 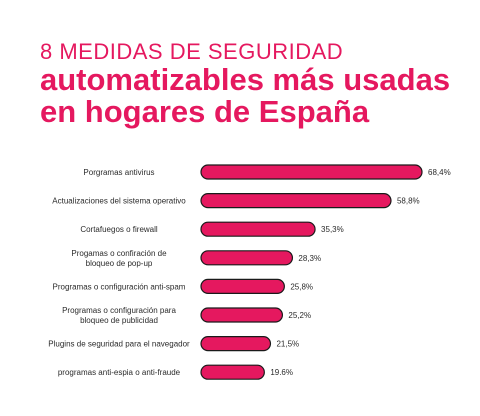 What do you see at coordinates (192, 51) in the screenshot?
I see `title-line-1: 8 MEDIDAS DE SEGURIDAD` at bounding box center [192, 51].